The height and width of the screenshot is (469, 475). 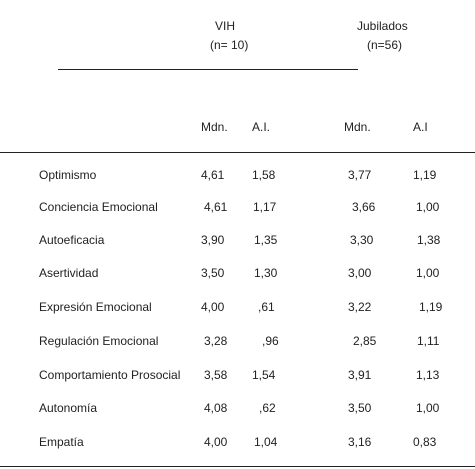 What do you see at coordinates (237, 152) in the screenshot?
I see `column-header-rule` at bounding box center [237, 152].